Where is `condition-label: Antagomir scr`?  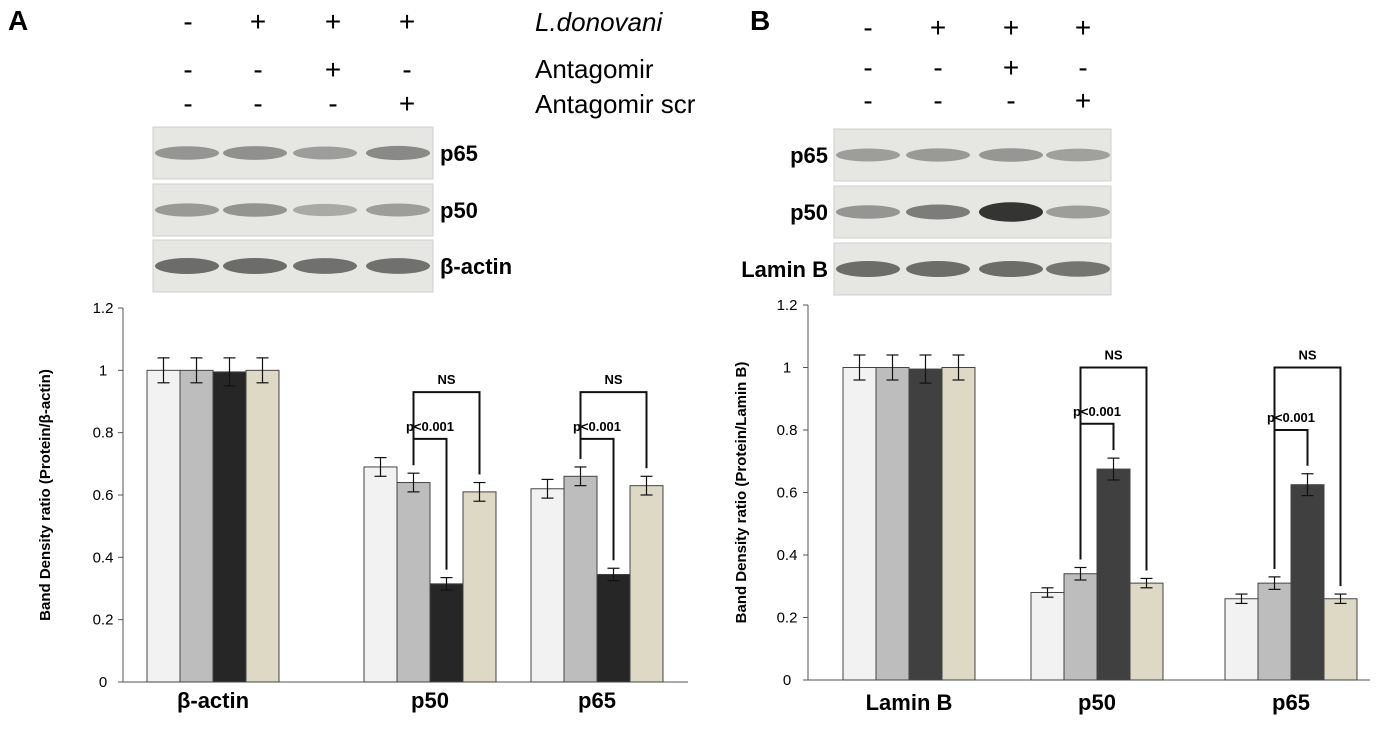 condition-label: Antagomir scr is located at coordinates (615, 104).